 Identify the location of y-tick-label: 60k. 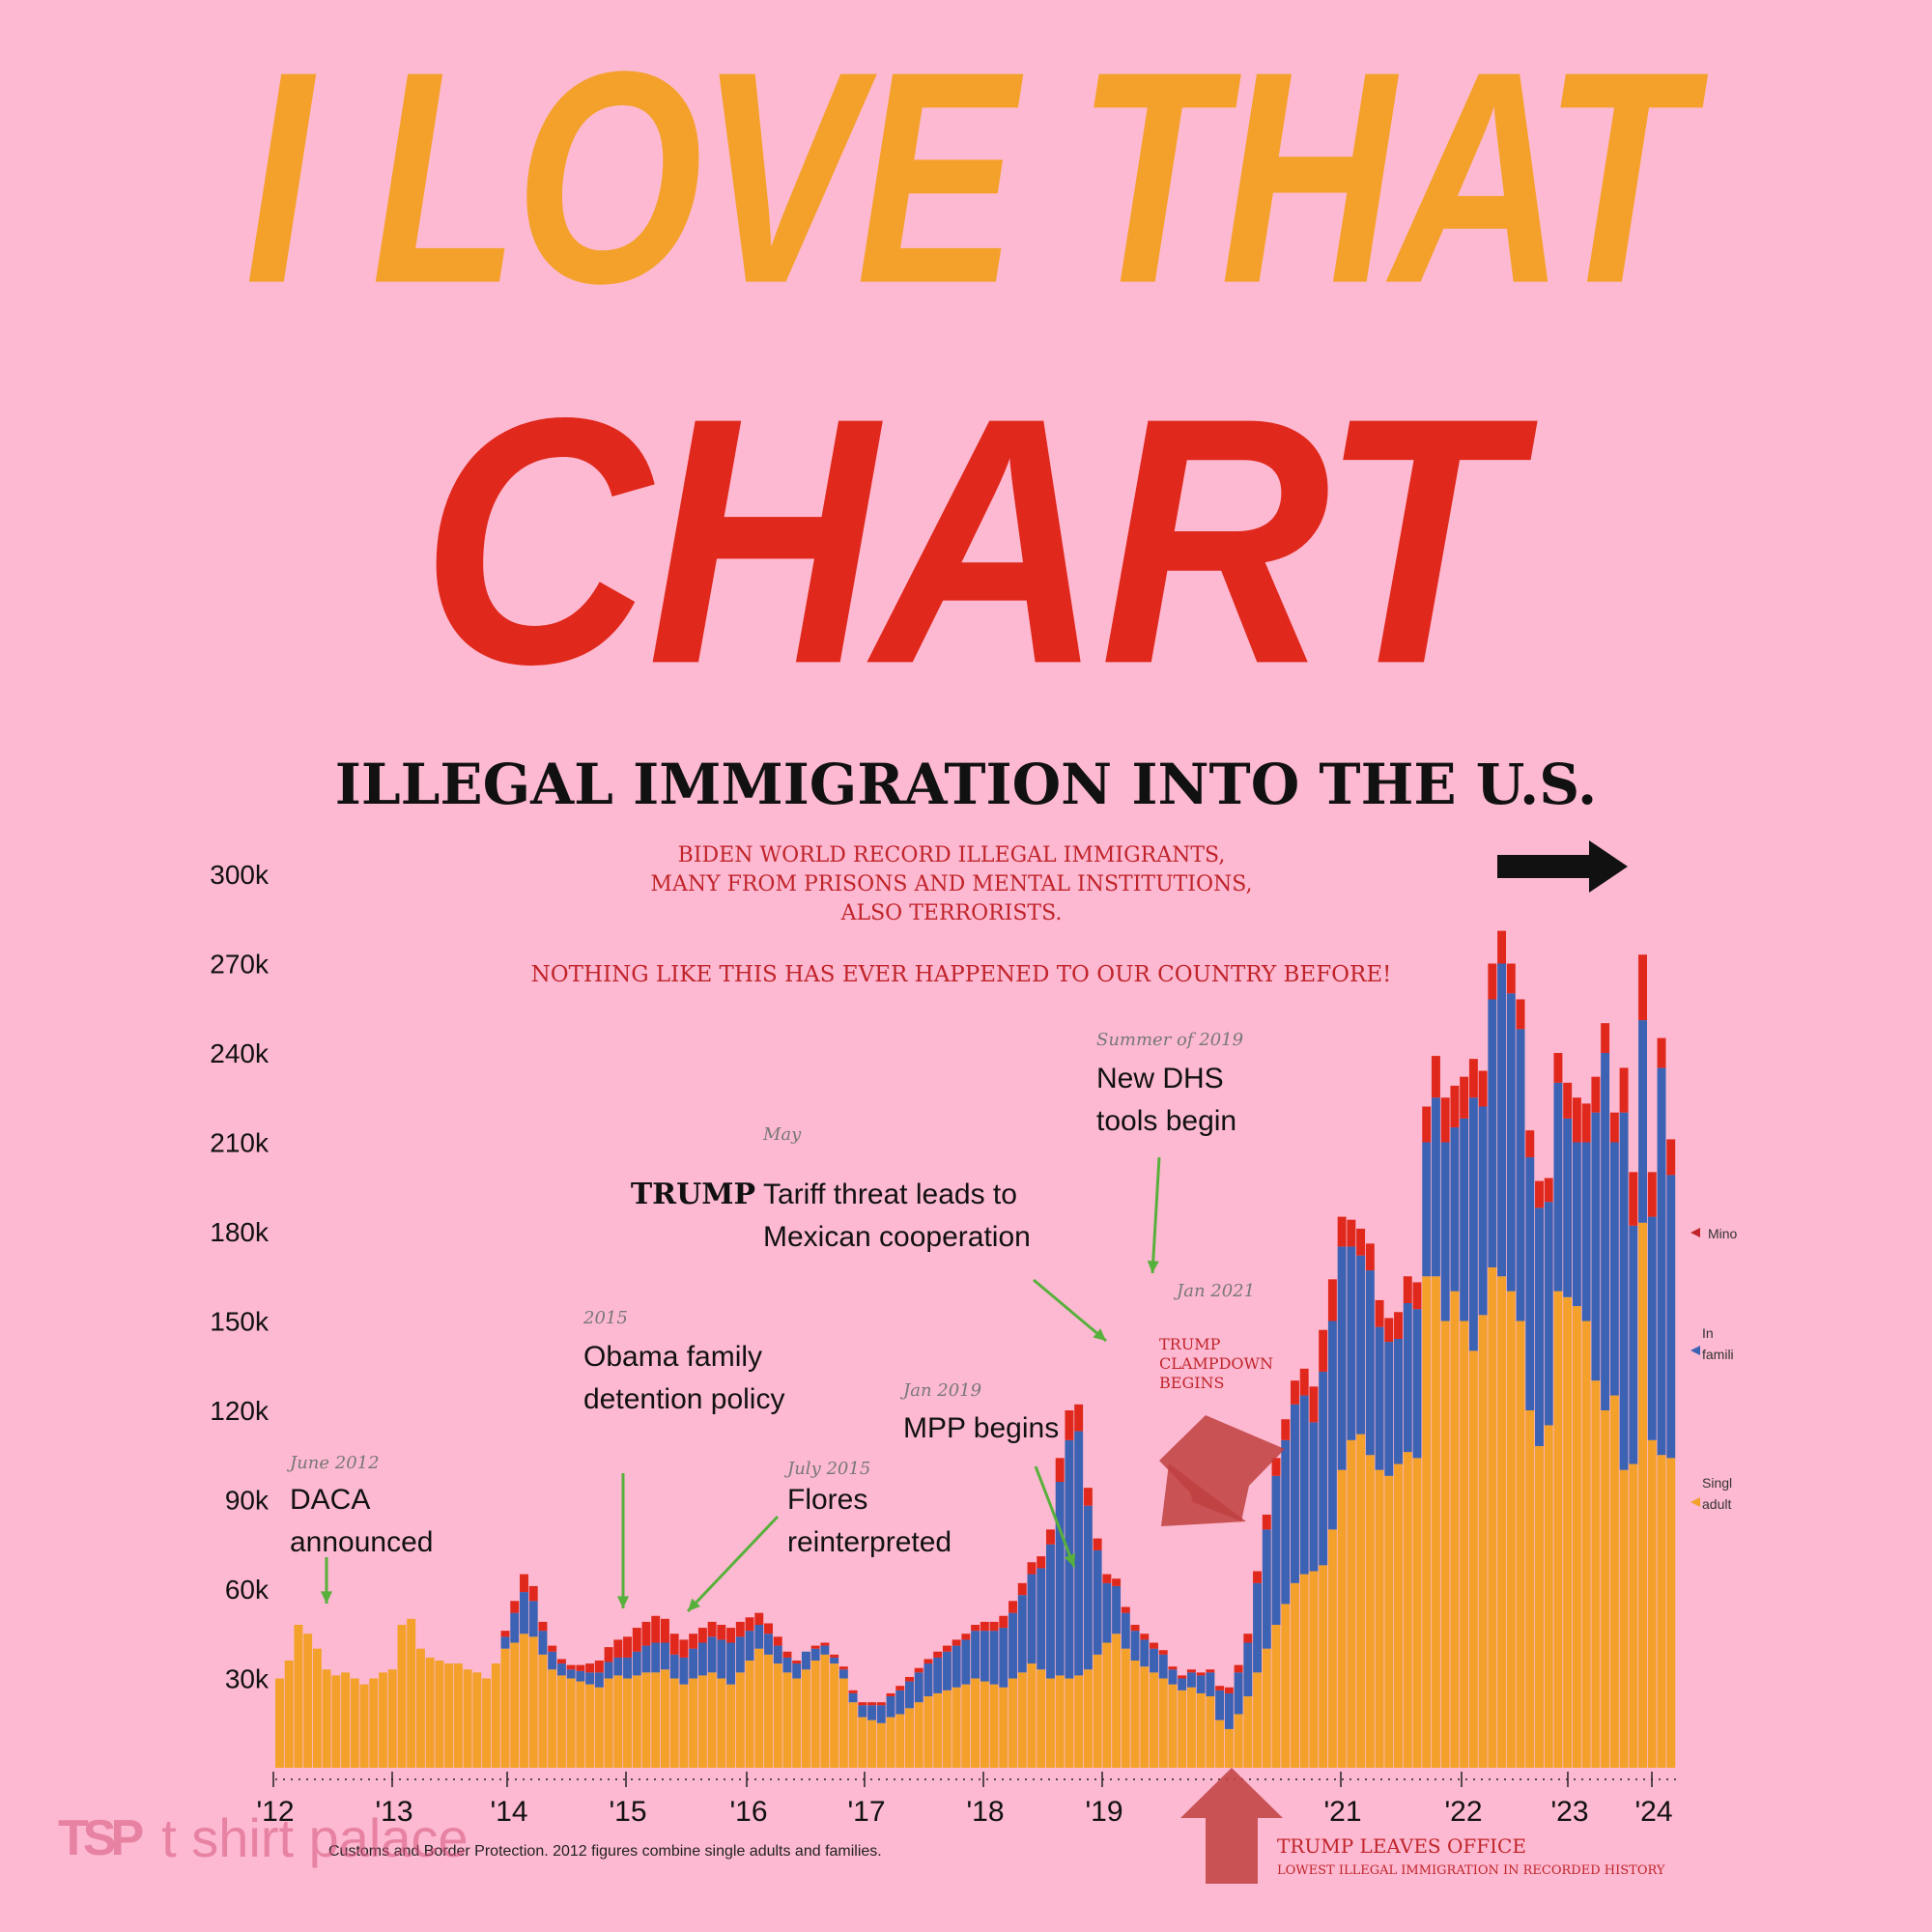
(248, 1590).